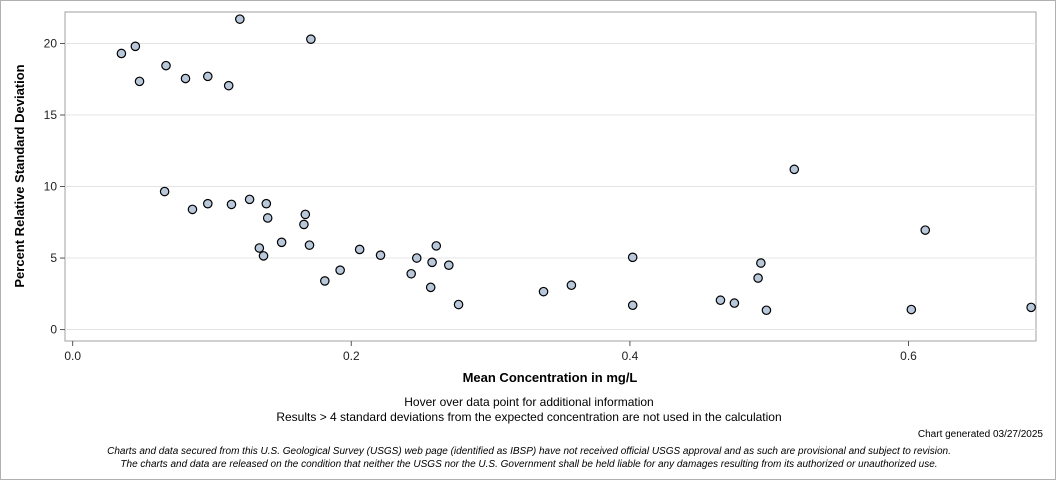  I want to click on y-tick-label: 5, so click(53, 258).